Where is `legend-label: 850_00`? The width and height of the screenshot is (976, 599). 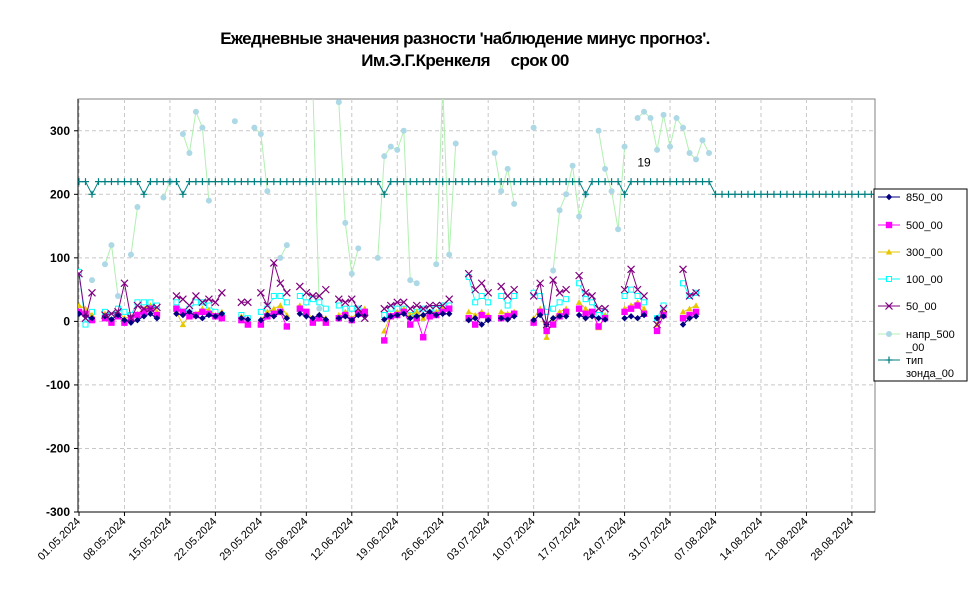 legend-label: 850_00 is located at coordinates (924, 198).